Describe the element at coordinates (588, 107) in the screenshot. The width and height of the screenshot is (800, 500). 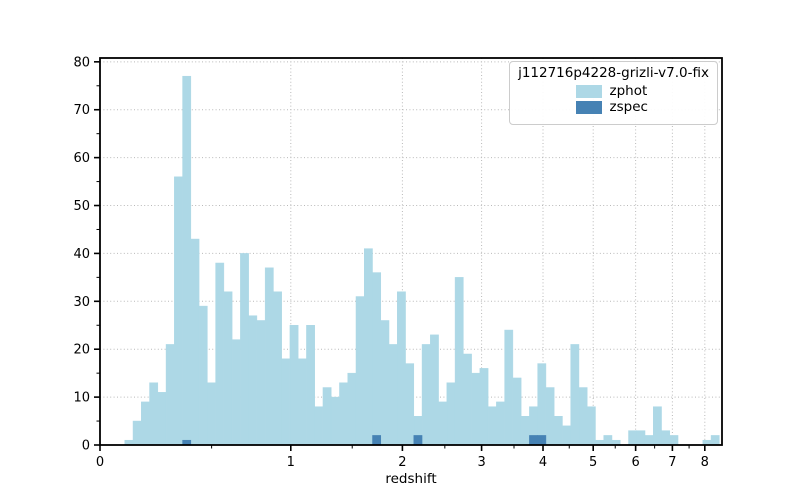
I see `zspec-swatch-icon` at that location.